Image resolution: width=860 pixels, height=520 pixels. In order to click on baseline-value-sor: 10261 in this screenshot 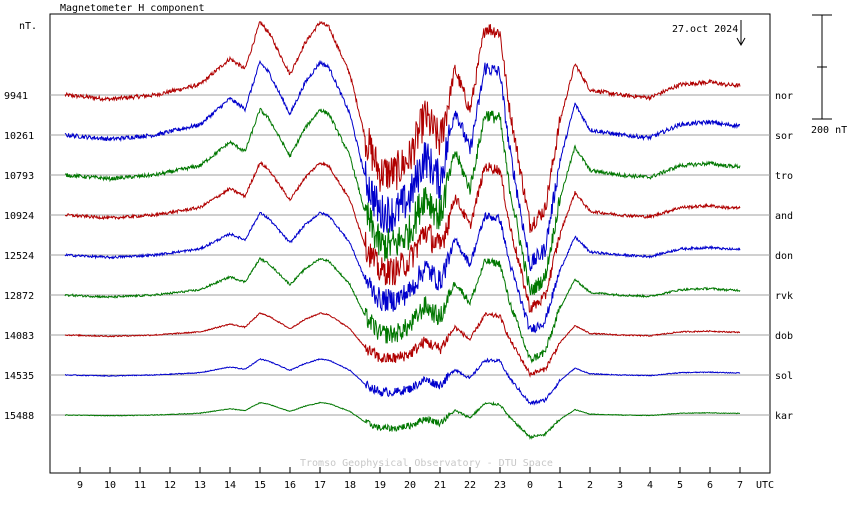, I will do `click(19, 136)`.